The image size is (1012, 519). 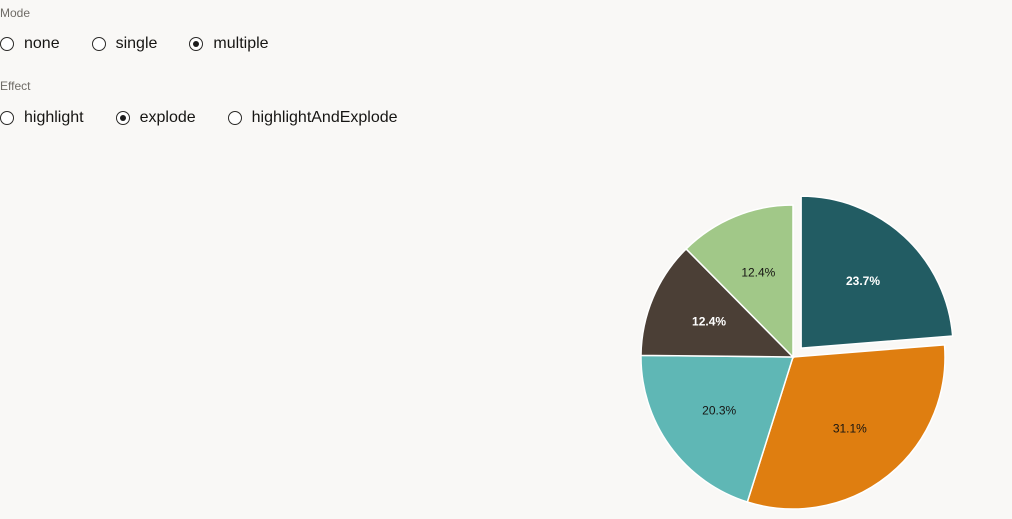 I want to click on effect-option-highlight: highlight, so click(x=42, y=118).